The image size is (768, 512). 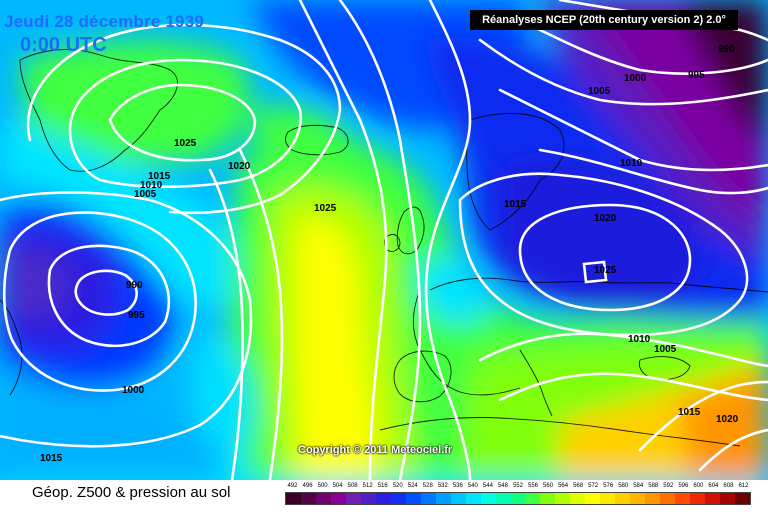 What do you see at coordinates (743, 486) in the screenshot?
I see `legend-label: 612` at bounding box center [743, 486].